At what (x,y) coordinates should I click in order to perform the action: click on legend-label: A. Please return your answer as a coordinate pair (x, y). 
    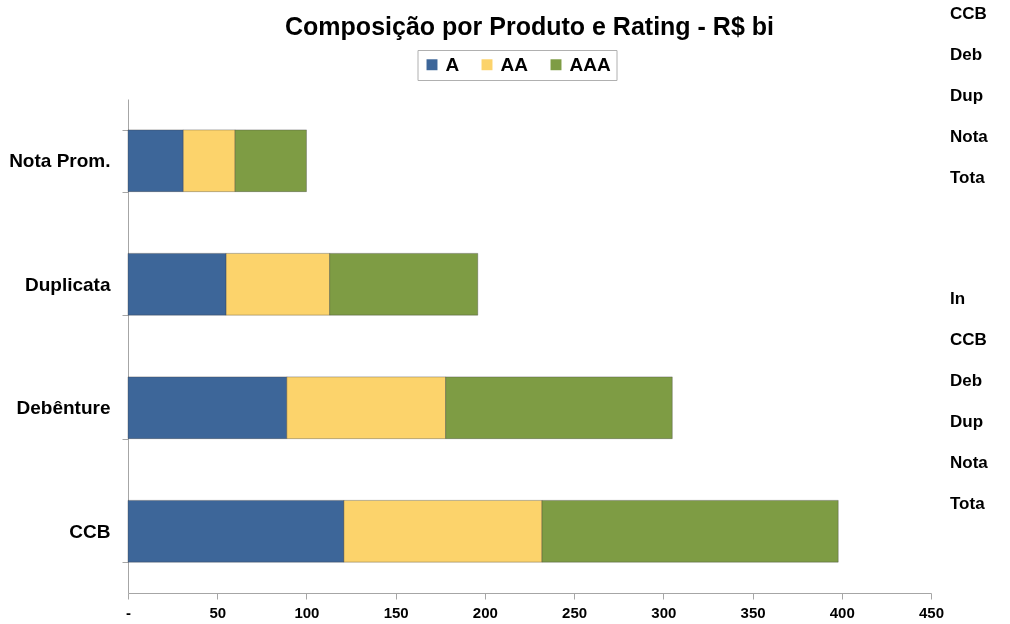
    Looking at the image, I should click on (452, 64).